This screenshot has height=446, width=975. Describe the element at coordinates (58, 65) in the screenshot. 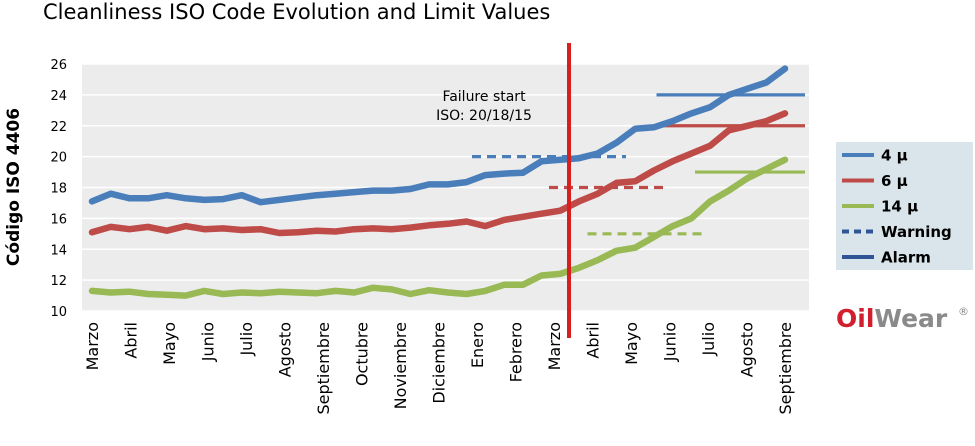

I see `y-tick-label: 26` at that location.